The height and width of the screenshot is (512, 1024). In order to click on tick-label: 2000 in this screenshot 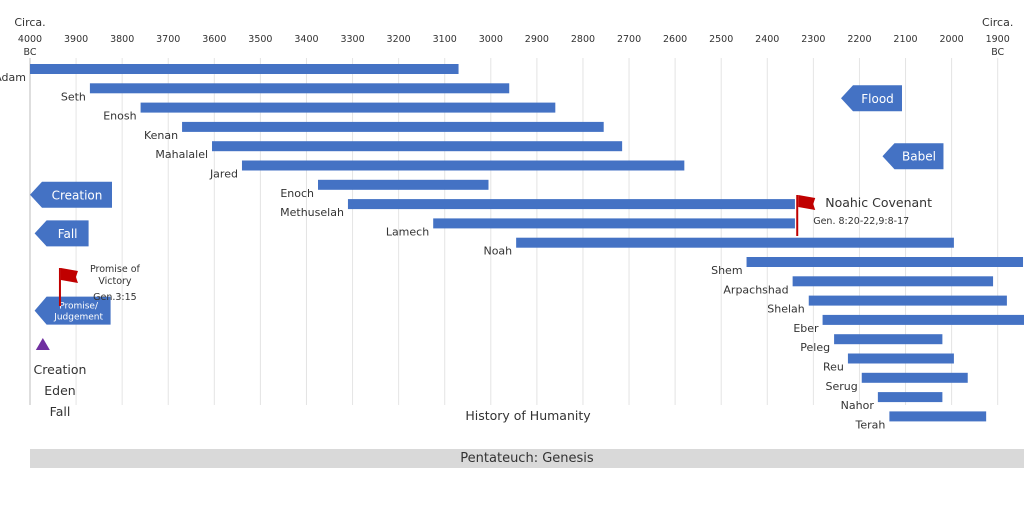, I will do `click(952, 39)`.